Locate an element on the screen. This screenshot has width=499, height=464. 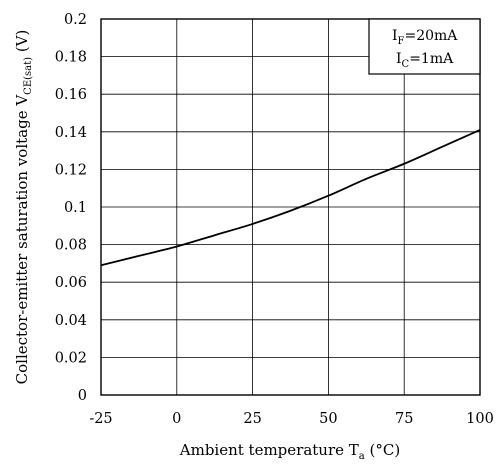
x-tick-label: 100 is located at coordinates (480, 419).